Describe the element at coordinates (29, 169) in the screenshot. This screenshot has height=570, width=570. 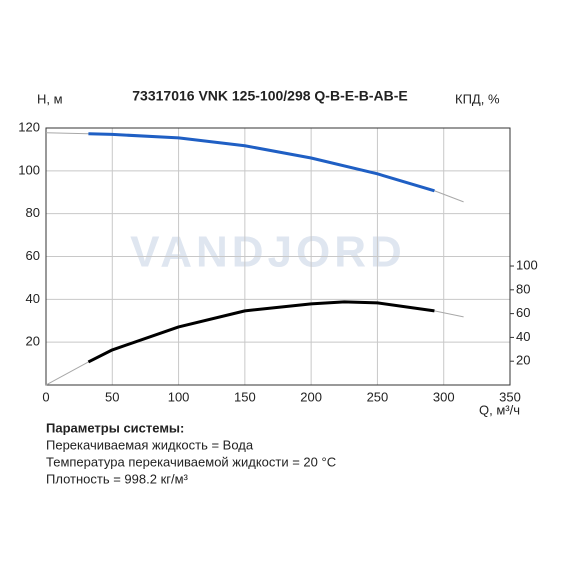
I see `y-tick-label: 100` at that location.